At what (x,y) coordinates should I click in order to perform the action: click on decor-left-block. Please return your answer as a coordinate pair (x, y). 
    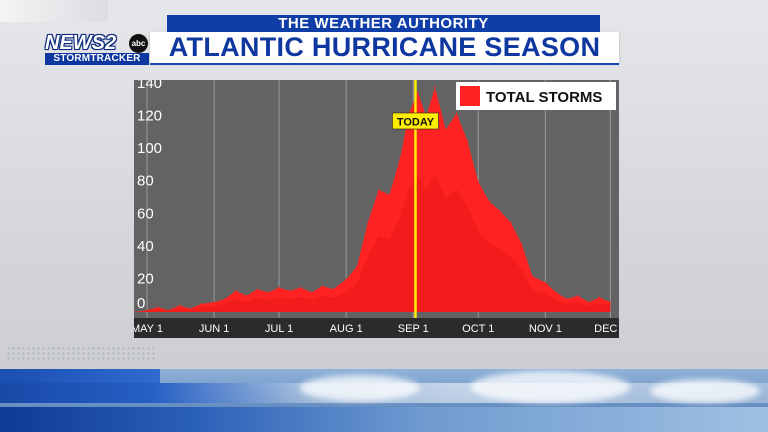
    Looking at the image, I should click on (80, 376).